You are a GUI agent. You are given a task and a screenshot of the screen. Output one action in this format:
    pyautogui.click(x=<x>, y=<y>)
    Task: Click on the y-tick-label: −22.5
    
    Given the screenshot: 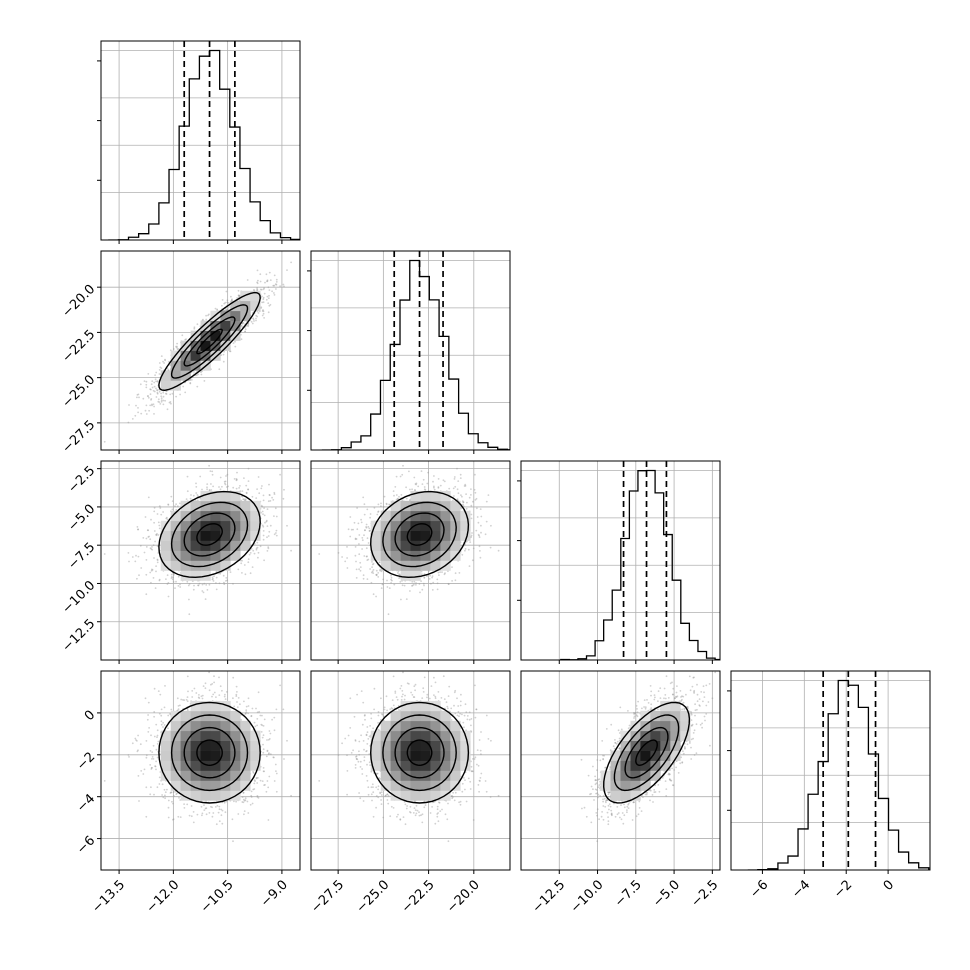 What is the action you would take?
    pyautogui.click(x=79, y=346)
    